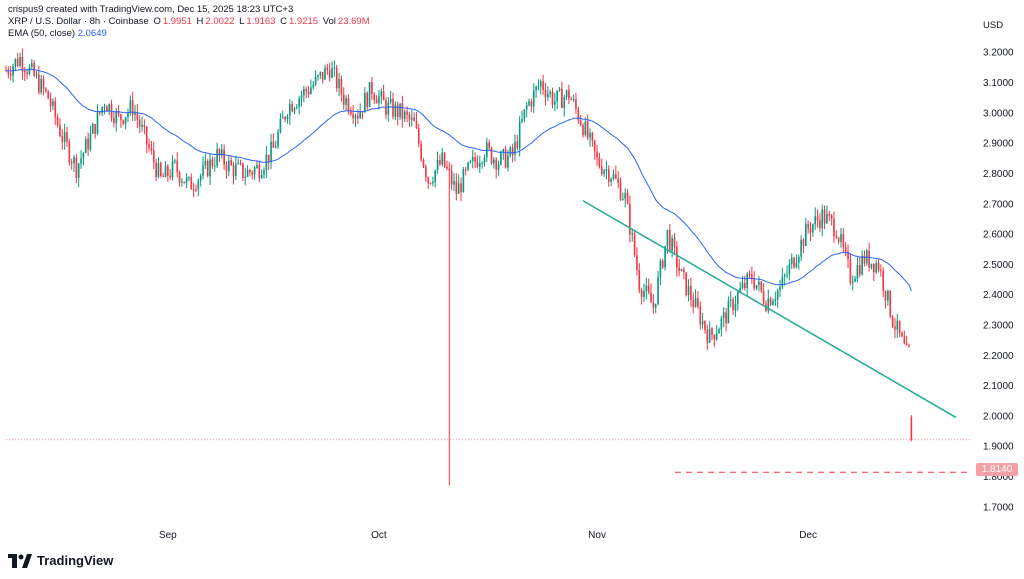 This screenshot has width=1024, height=579. I want to click on y-tick-label: 2.3000, so click(998, 326).